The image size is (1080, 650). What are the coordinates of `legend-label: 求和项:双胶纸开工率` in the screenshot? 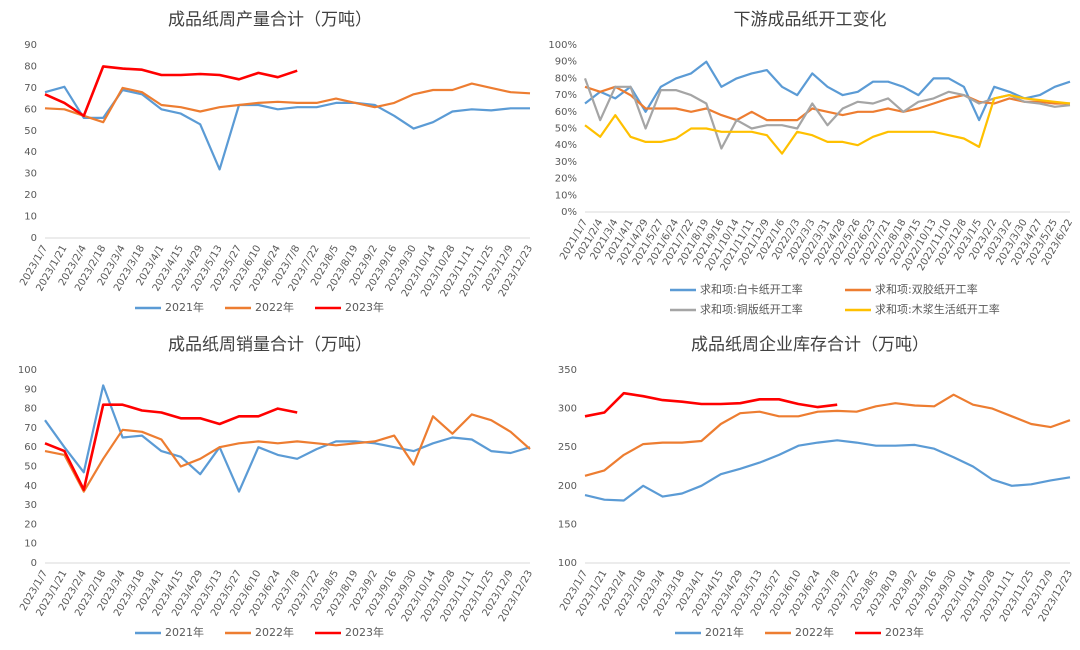 It's located at (926, 289).